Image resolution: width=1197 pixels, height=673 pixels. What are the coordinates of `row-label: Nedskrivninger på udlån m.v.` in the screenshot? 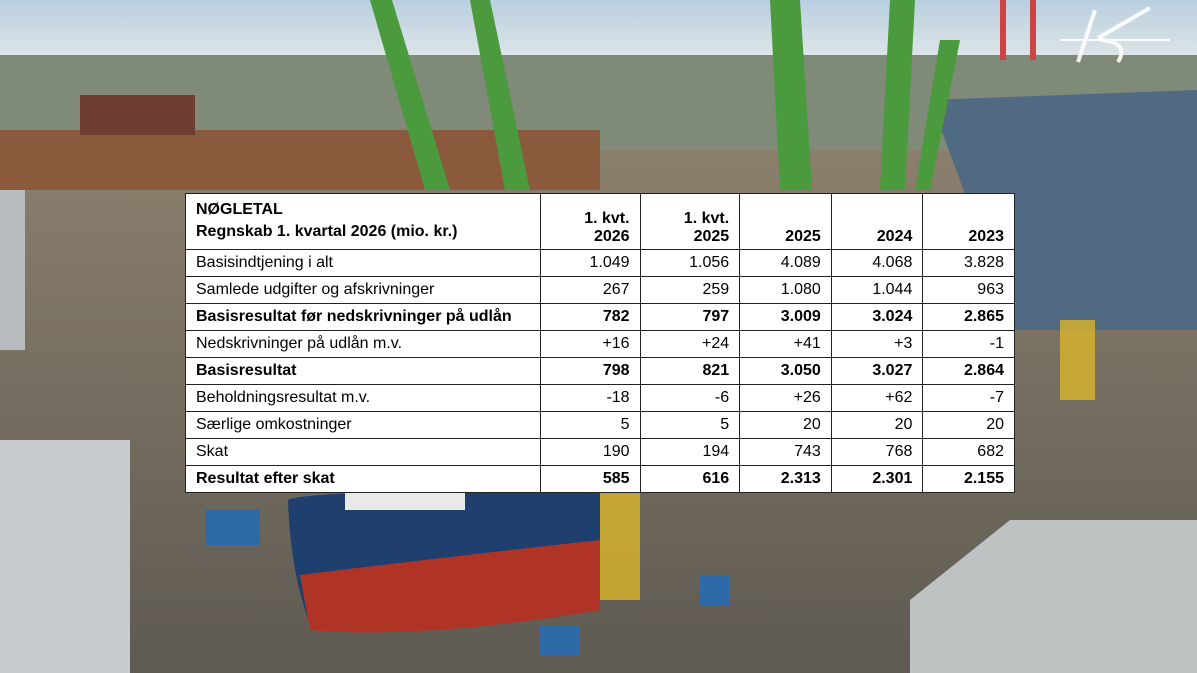 It's located at (363, 344).